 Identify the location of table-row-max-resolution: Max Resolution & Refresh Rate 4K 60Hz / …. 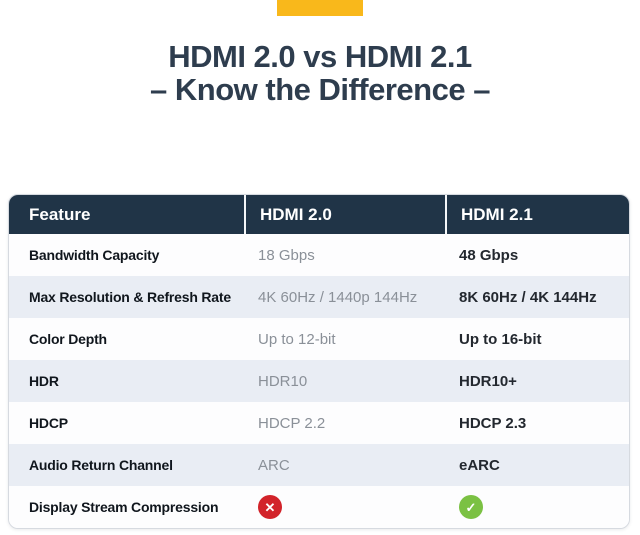
(319, 297).